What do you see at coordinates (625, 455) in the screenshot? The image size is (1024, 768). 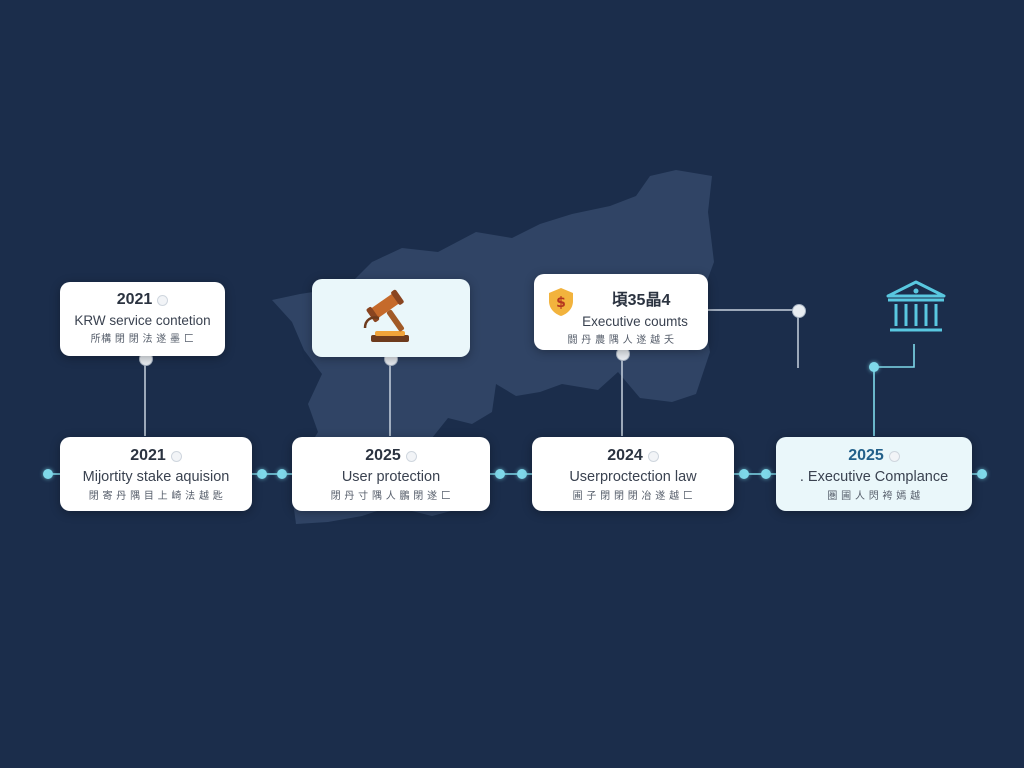 I see `card-year: 2024` at bounding box center [625, 455].